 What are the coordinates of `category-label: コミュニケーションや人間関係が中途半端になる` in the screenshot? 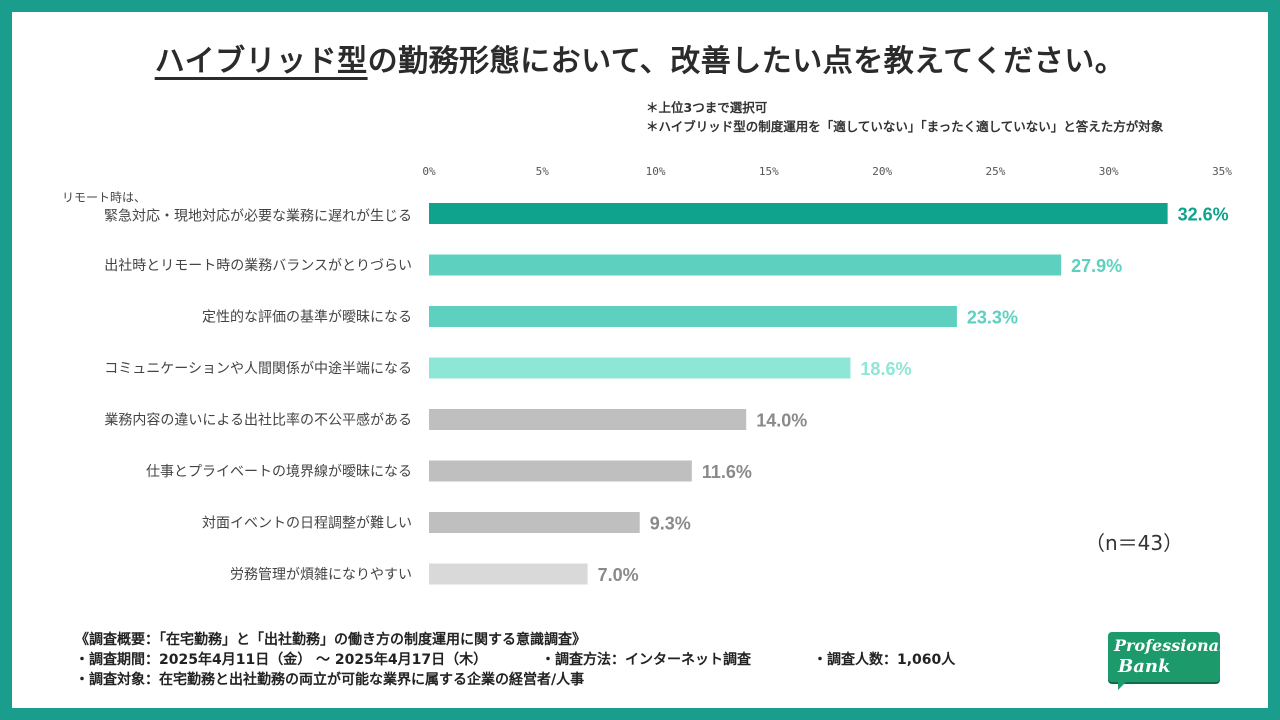 It's located at (258, 368).